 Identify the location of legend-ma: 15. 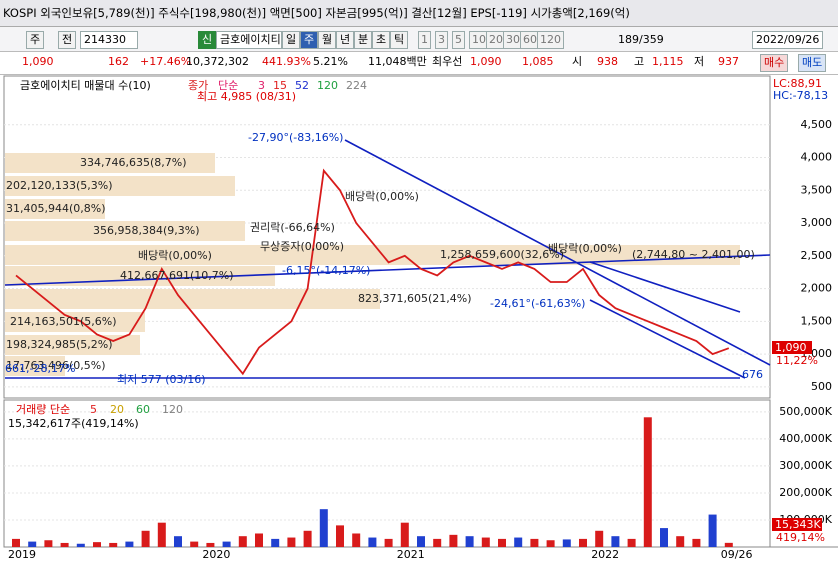
(280, 85).